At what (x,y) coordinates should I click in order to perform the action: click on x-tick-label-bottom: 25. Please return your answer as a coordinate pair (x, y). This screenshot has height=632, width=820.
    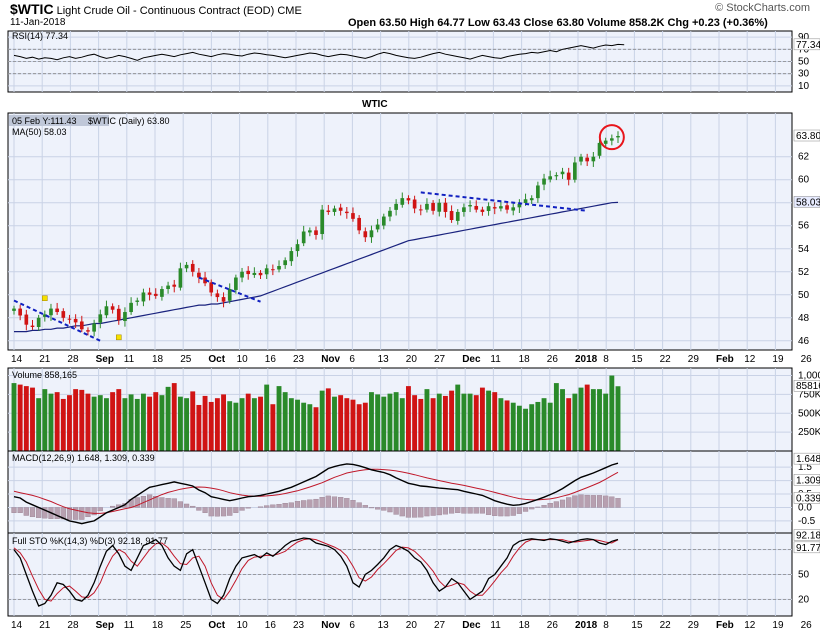
    Looking at the image, I should click on (186, 625).